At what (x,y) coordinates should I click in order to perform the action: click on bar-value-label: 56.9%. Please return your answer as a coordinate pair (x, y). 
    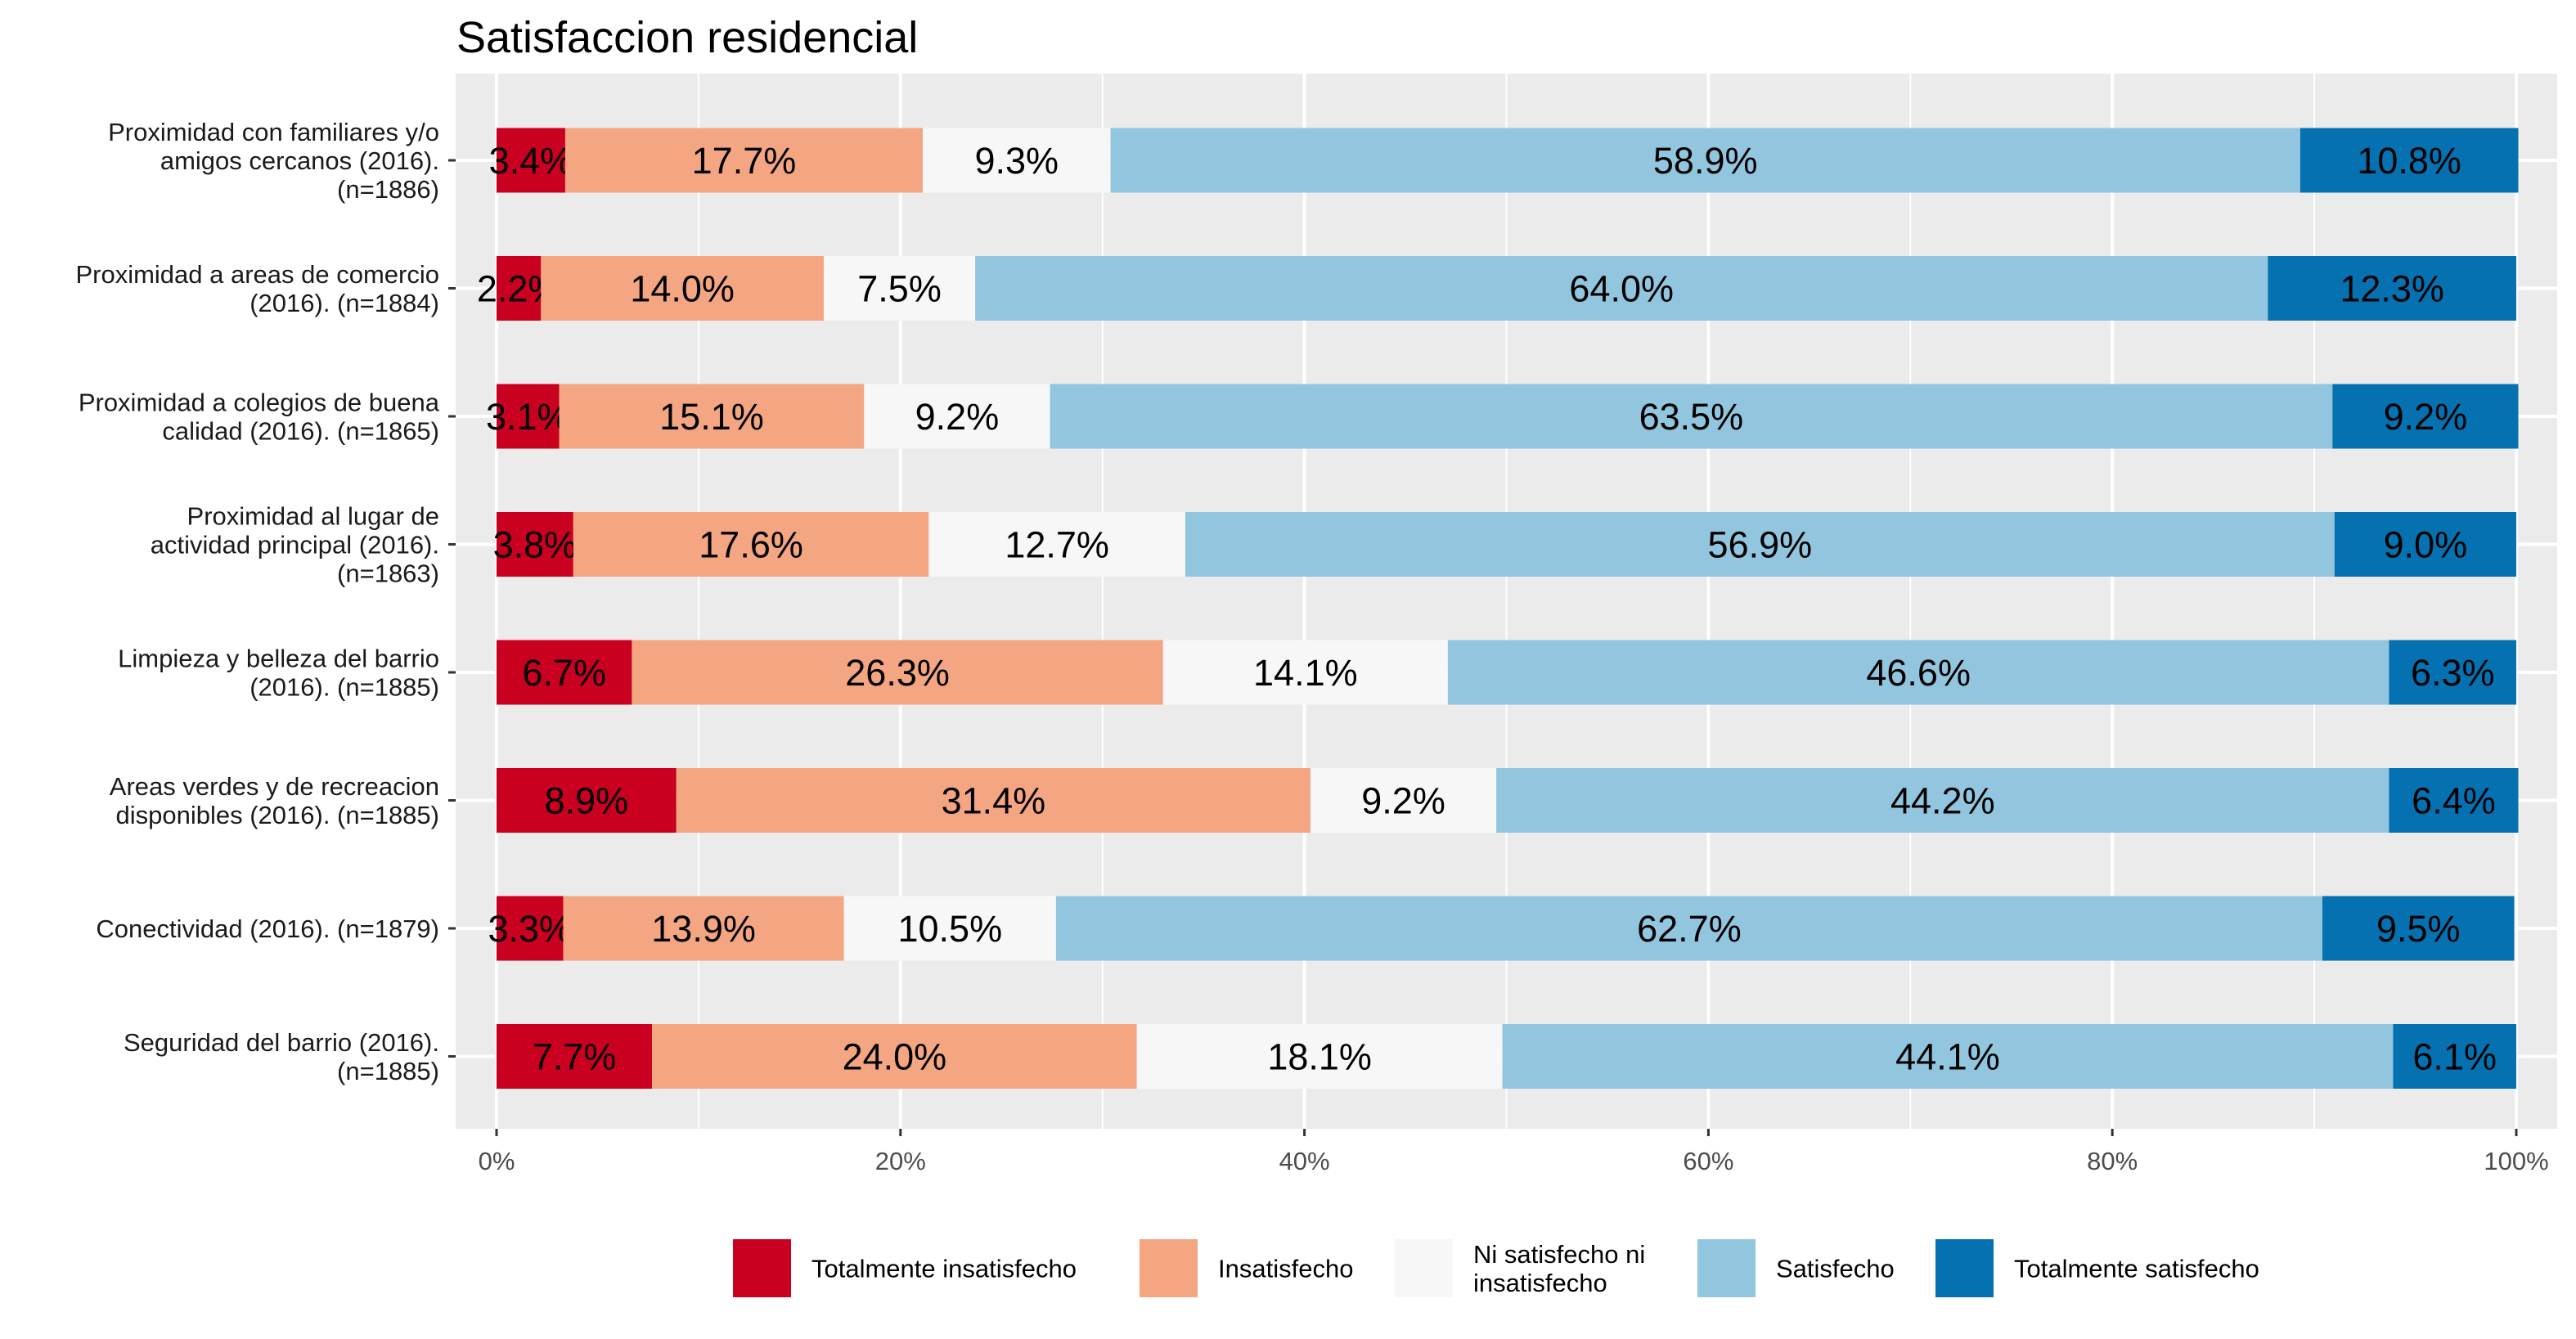
    Looking at the image, I should click on (1761, 545).